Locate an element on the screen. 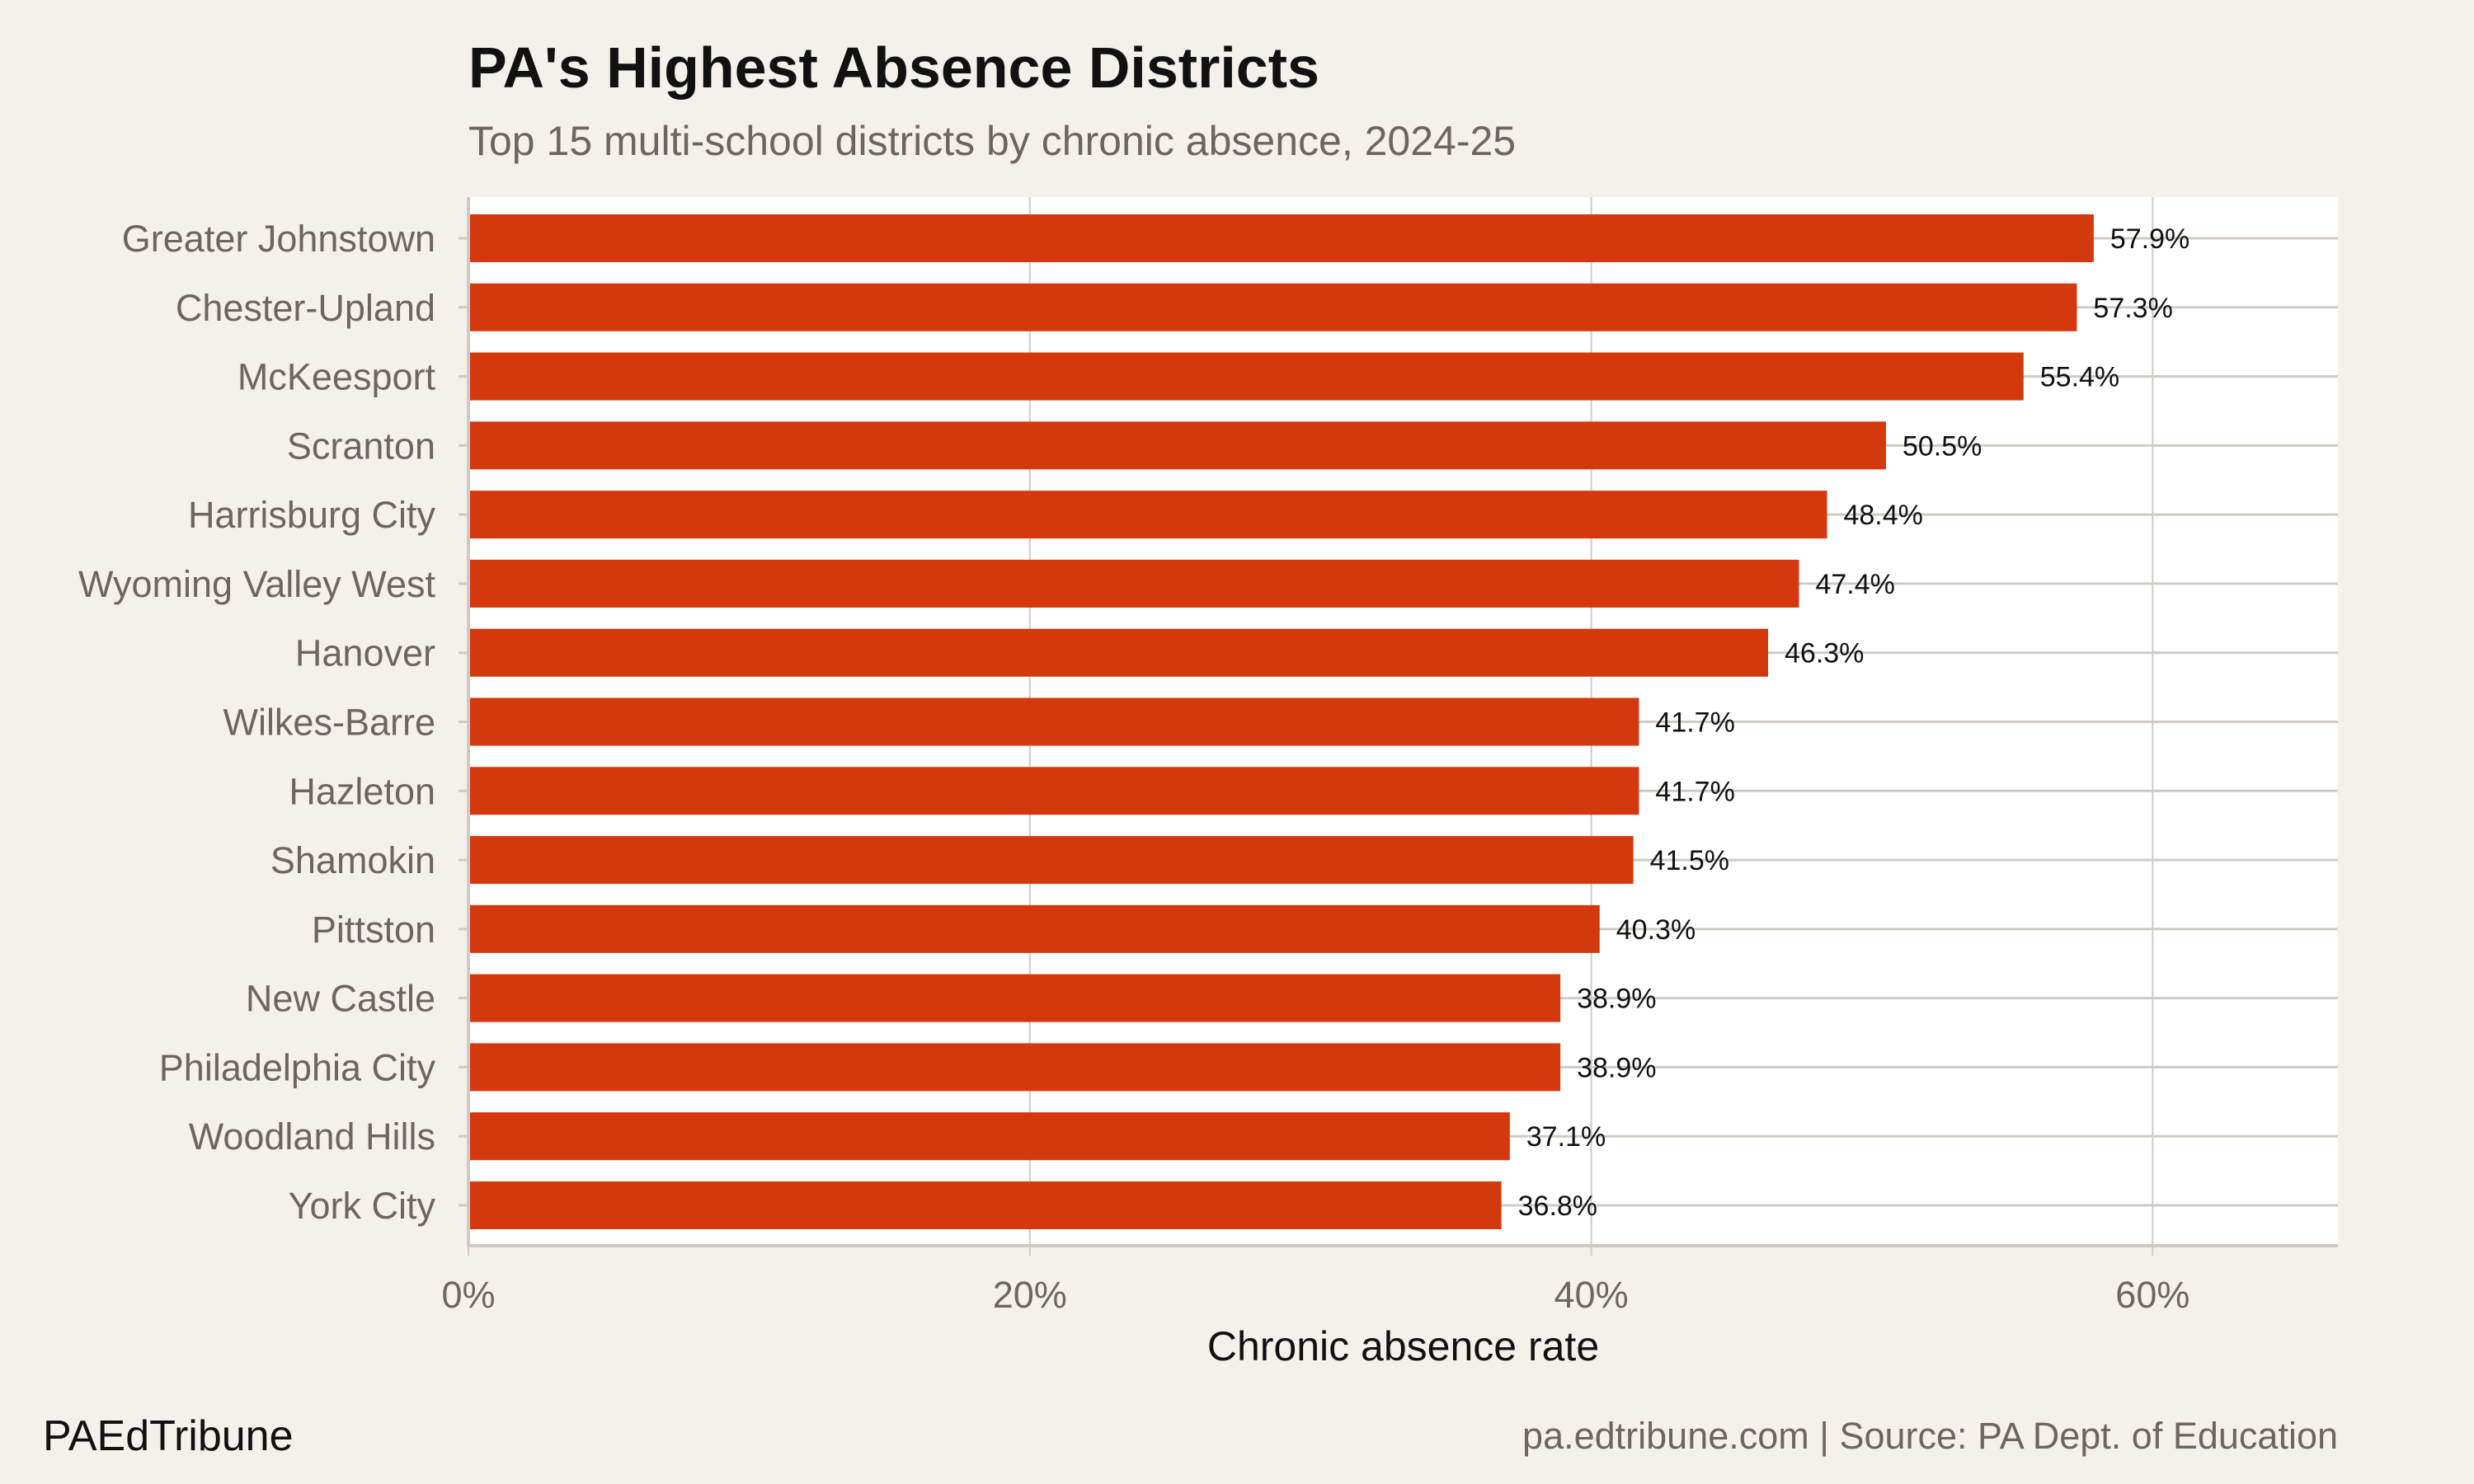 Image resolution: width=2474 pixels, height=1484 pixels. y-category-label: Hanover is located at coordinates (365, 653).